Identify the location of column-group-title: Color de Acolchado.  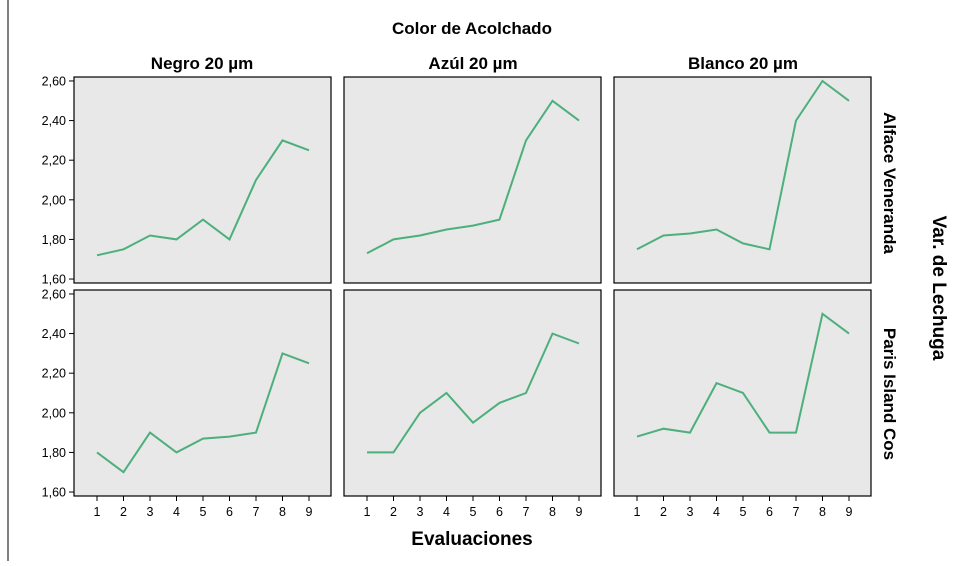
(472, 28).